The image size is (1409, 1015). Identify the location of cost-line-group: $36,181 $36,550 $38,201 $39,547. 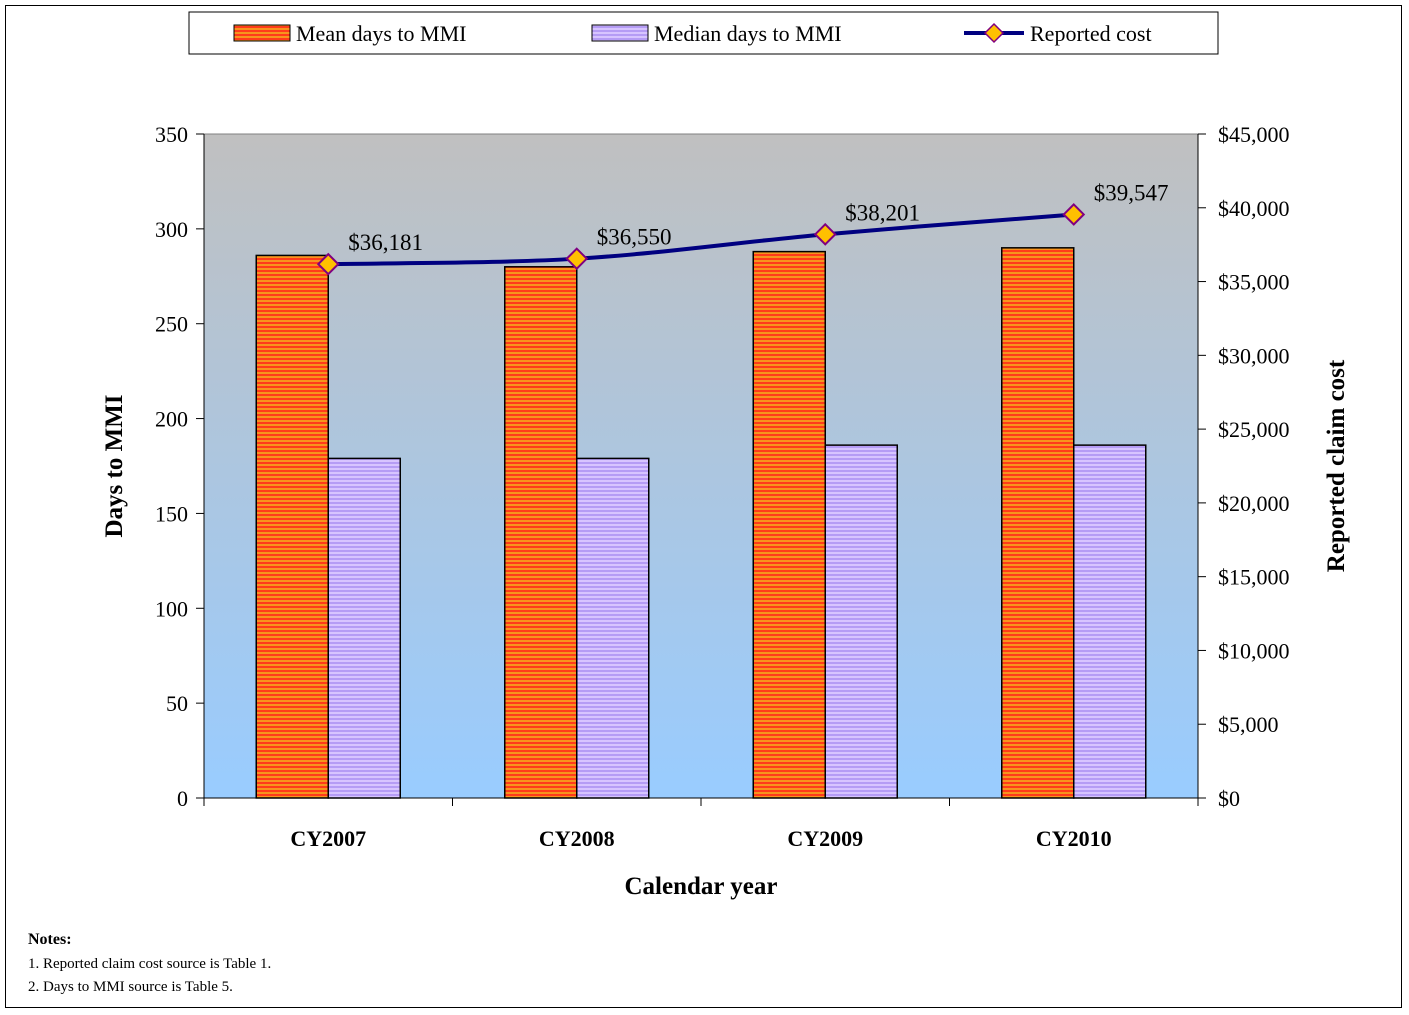
(742, 228).